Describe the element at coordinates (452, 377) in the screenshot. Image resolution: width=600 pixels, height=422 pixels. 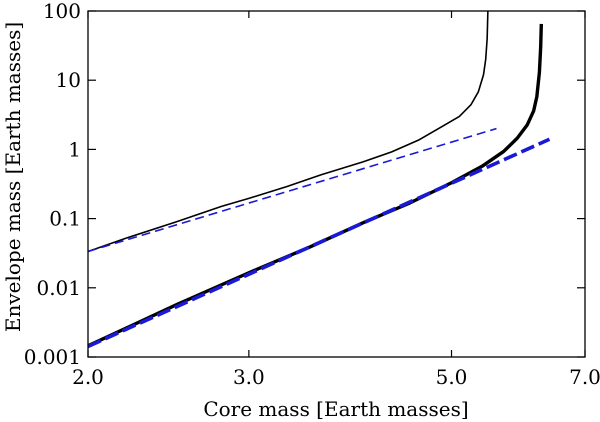
I see `x-tick-label: 5.0` at that location.